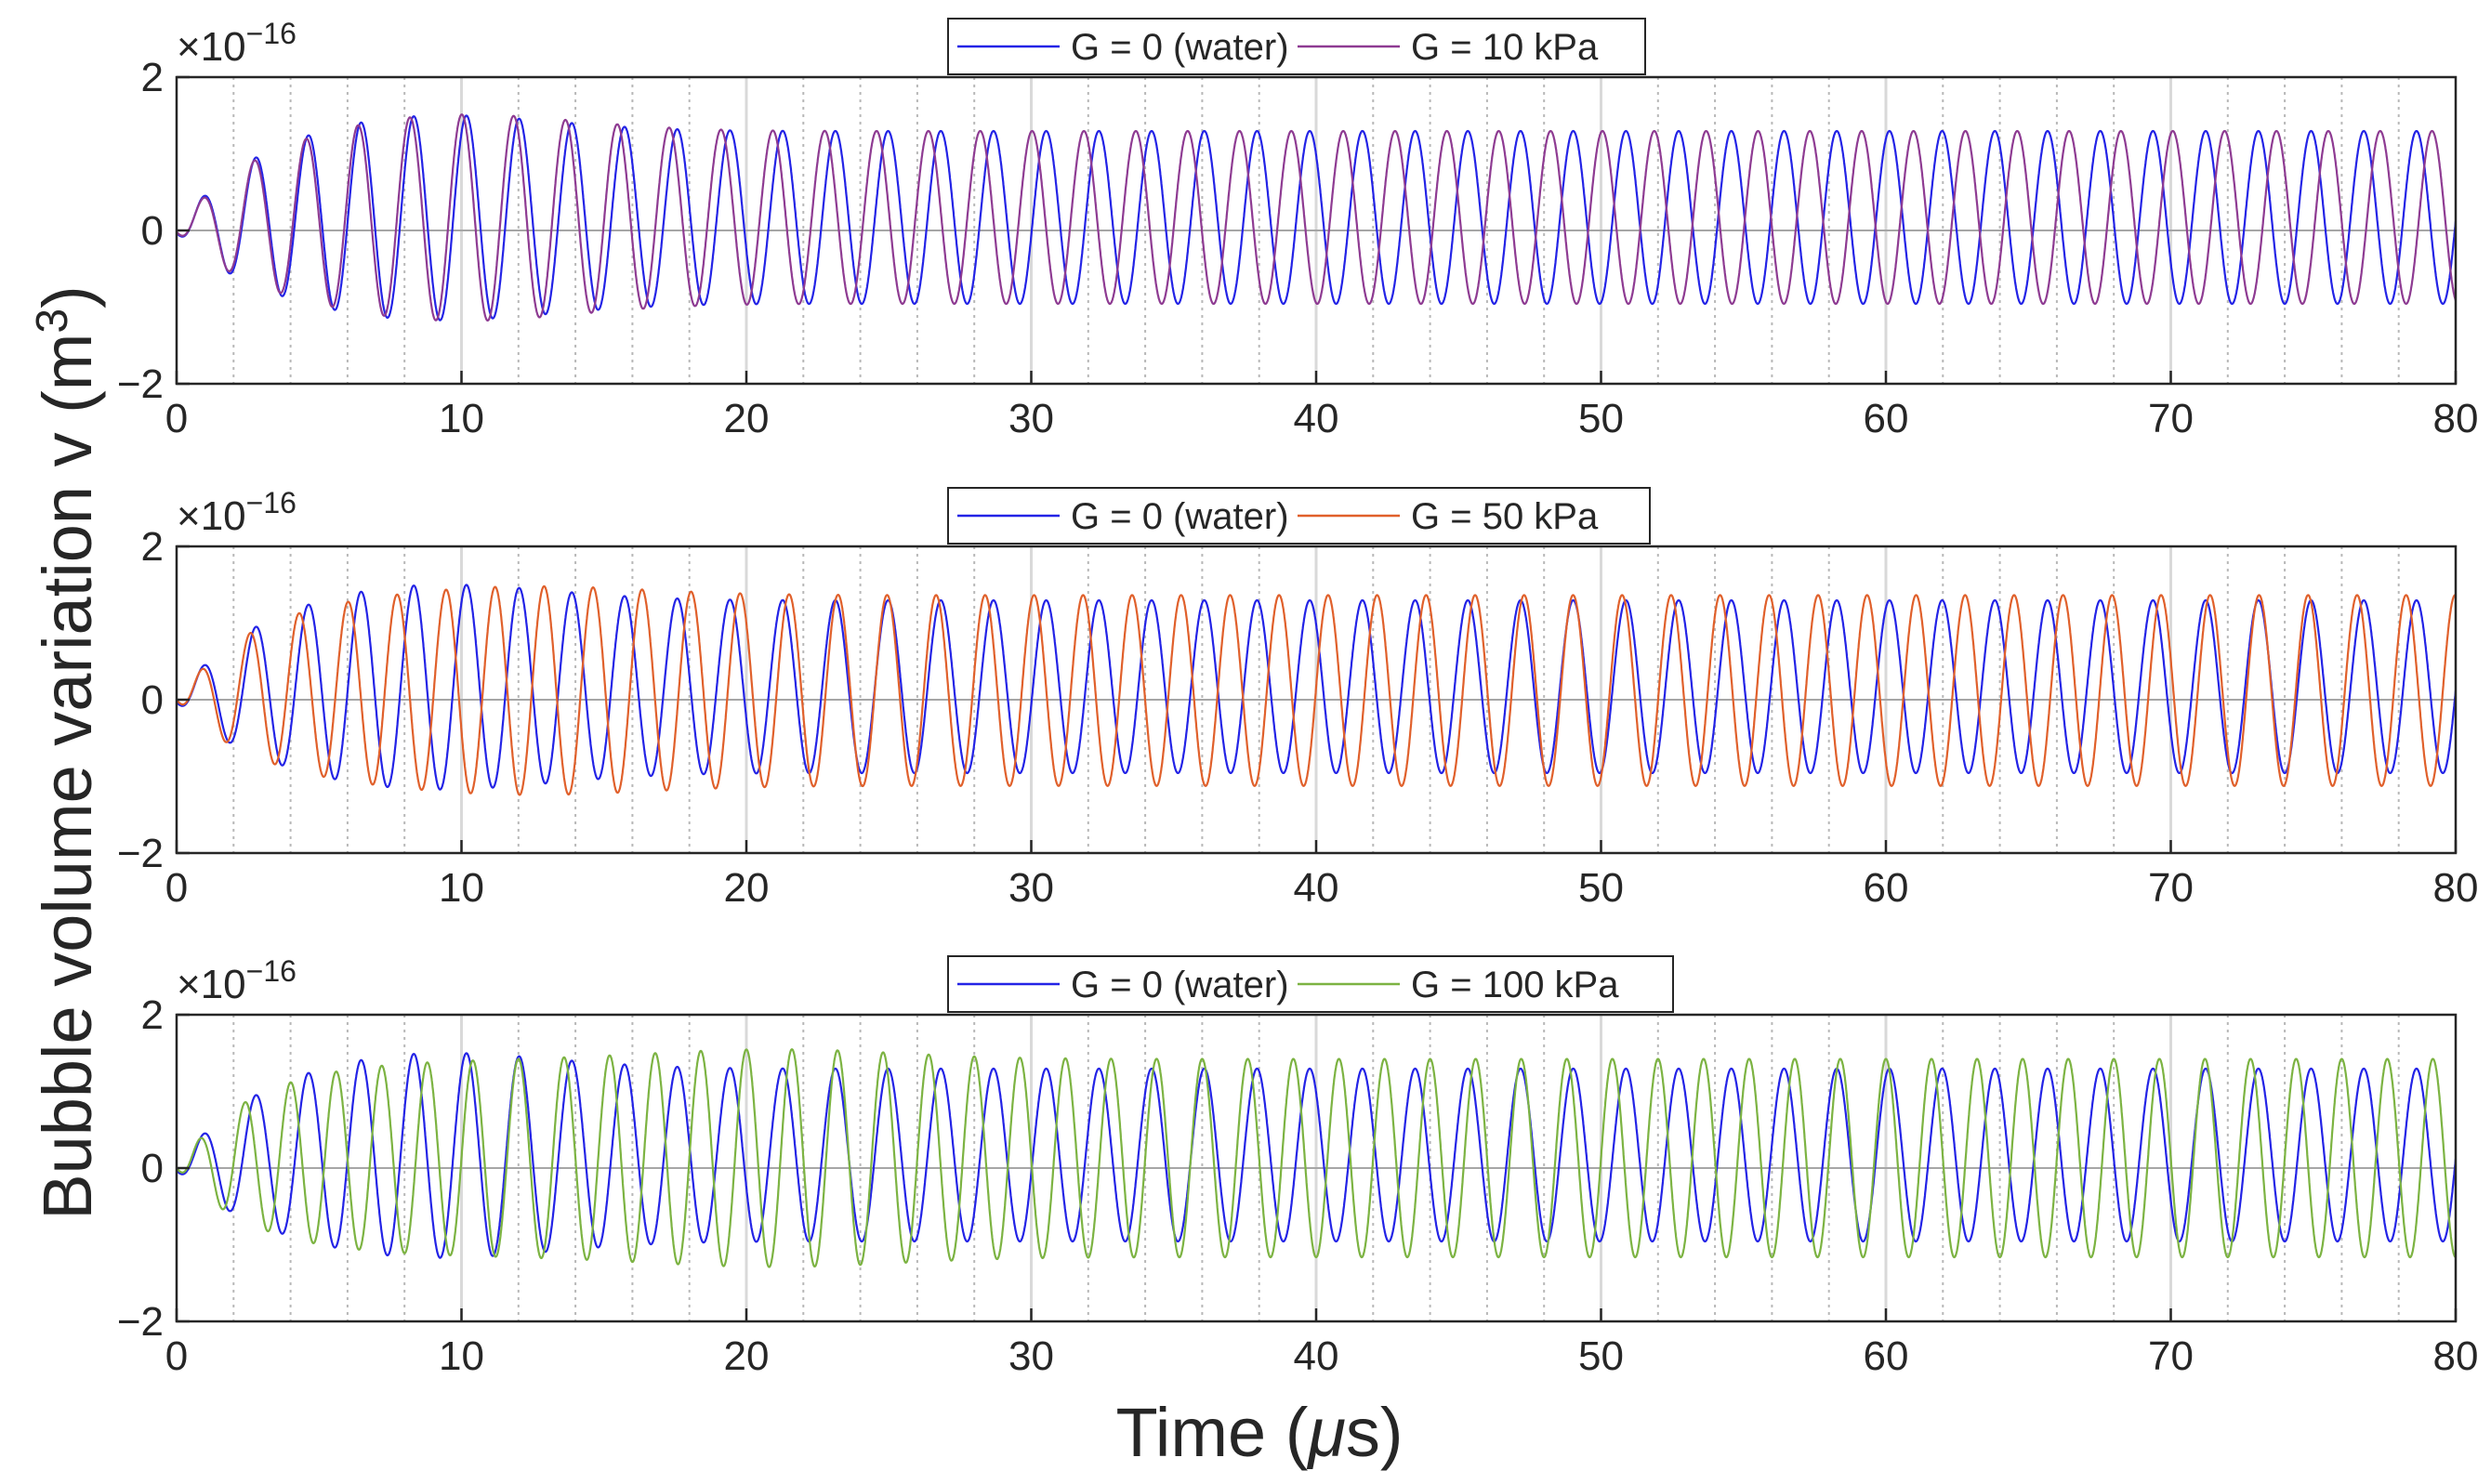 The image size is (2491, 1484). I want to click on series-line-g10, so click(1317, 218).